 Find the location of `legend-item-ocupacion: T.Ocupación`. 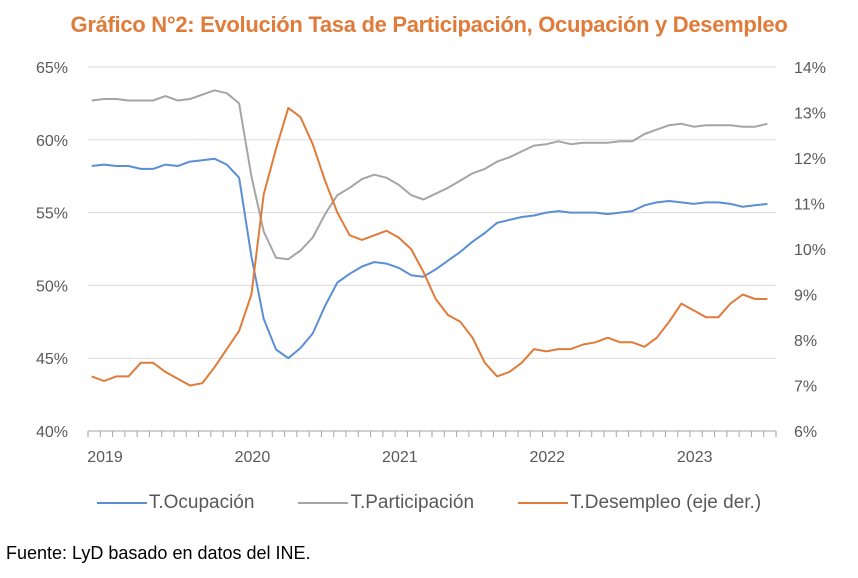

legend-item-ocupacion: T.Ocupación is located at coordinates (175, 503).